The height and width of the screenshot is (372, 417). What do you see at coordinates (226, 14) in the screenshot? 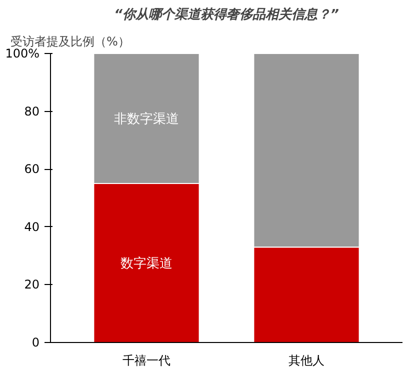
I see `chart-title: “你从哪个渠道获得奢侈品相关信息？”` at bounding box center [226, 14].